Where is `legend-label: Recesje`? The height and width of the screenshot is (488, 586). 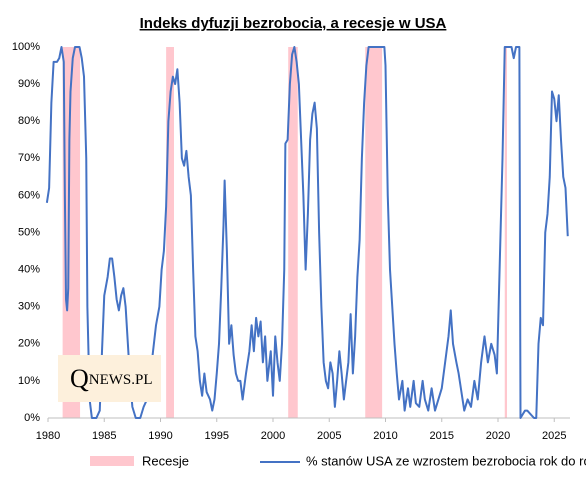 legend-label: Recesje is located at coordinates (165, 460).